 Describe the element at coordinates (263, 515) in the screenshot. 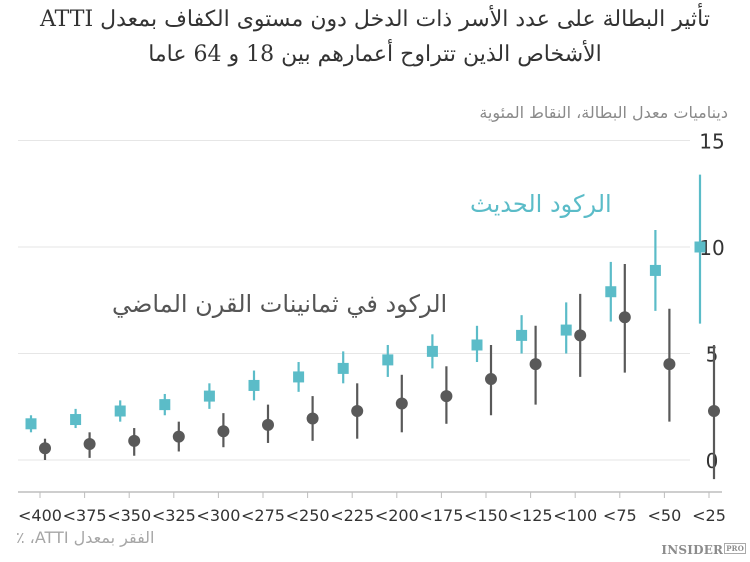

I see `x-tick-label: <275` at that location.